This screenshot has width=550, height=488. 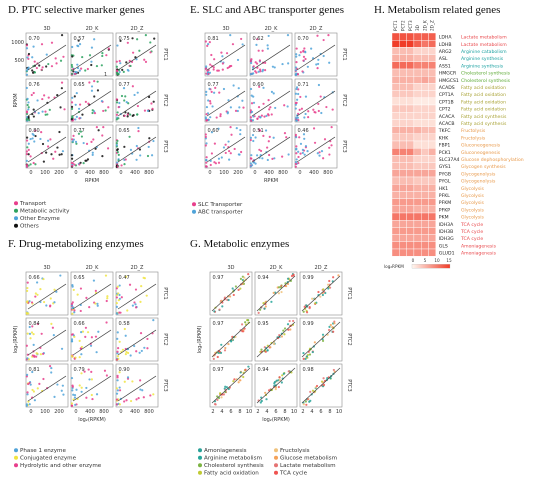 I want to click on heatmap-row: PFKL Glycolysis, so click(x=438, y=195).